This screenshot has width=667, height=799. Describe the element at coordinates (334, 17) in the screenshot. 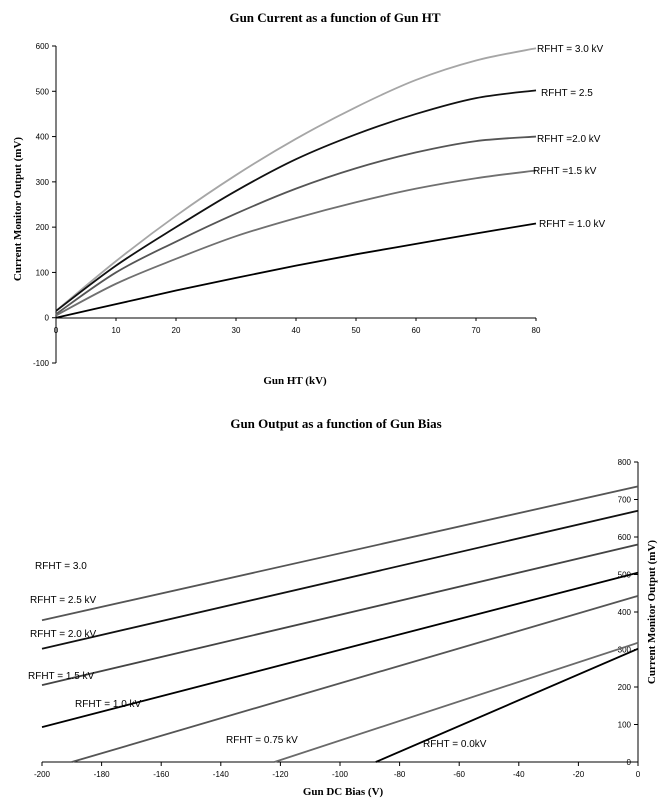

I see `chart1-title: Gun Current as a function of Gun HT` at that location.